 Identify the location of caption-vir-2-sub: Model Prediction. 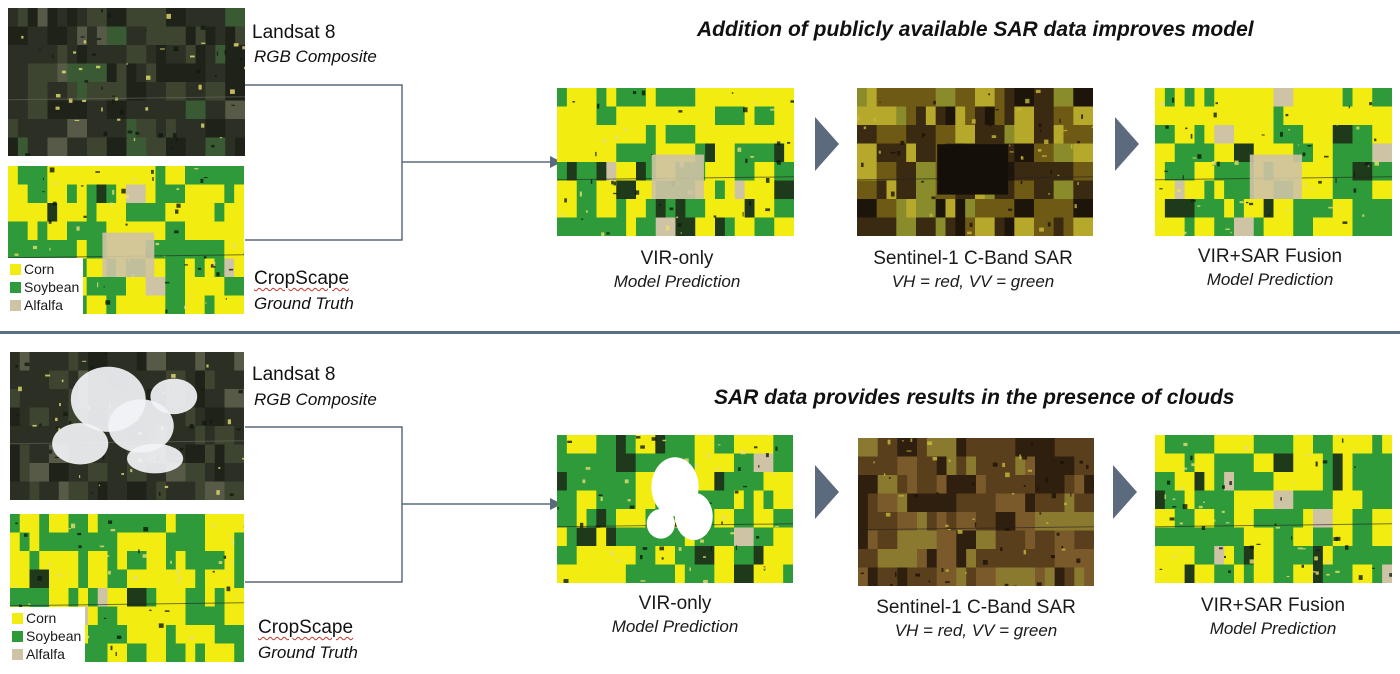
(675, 626).